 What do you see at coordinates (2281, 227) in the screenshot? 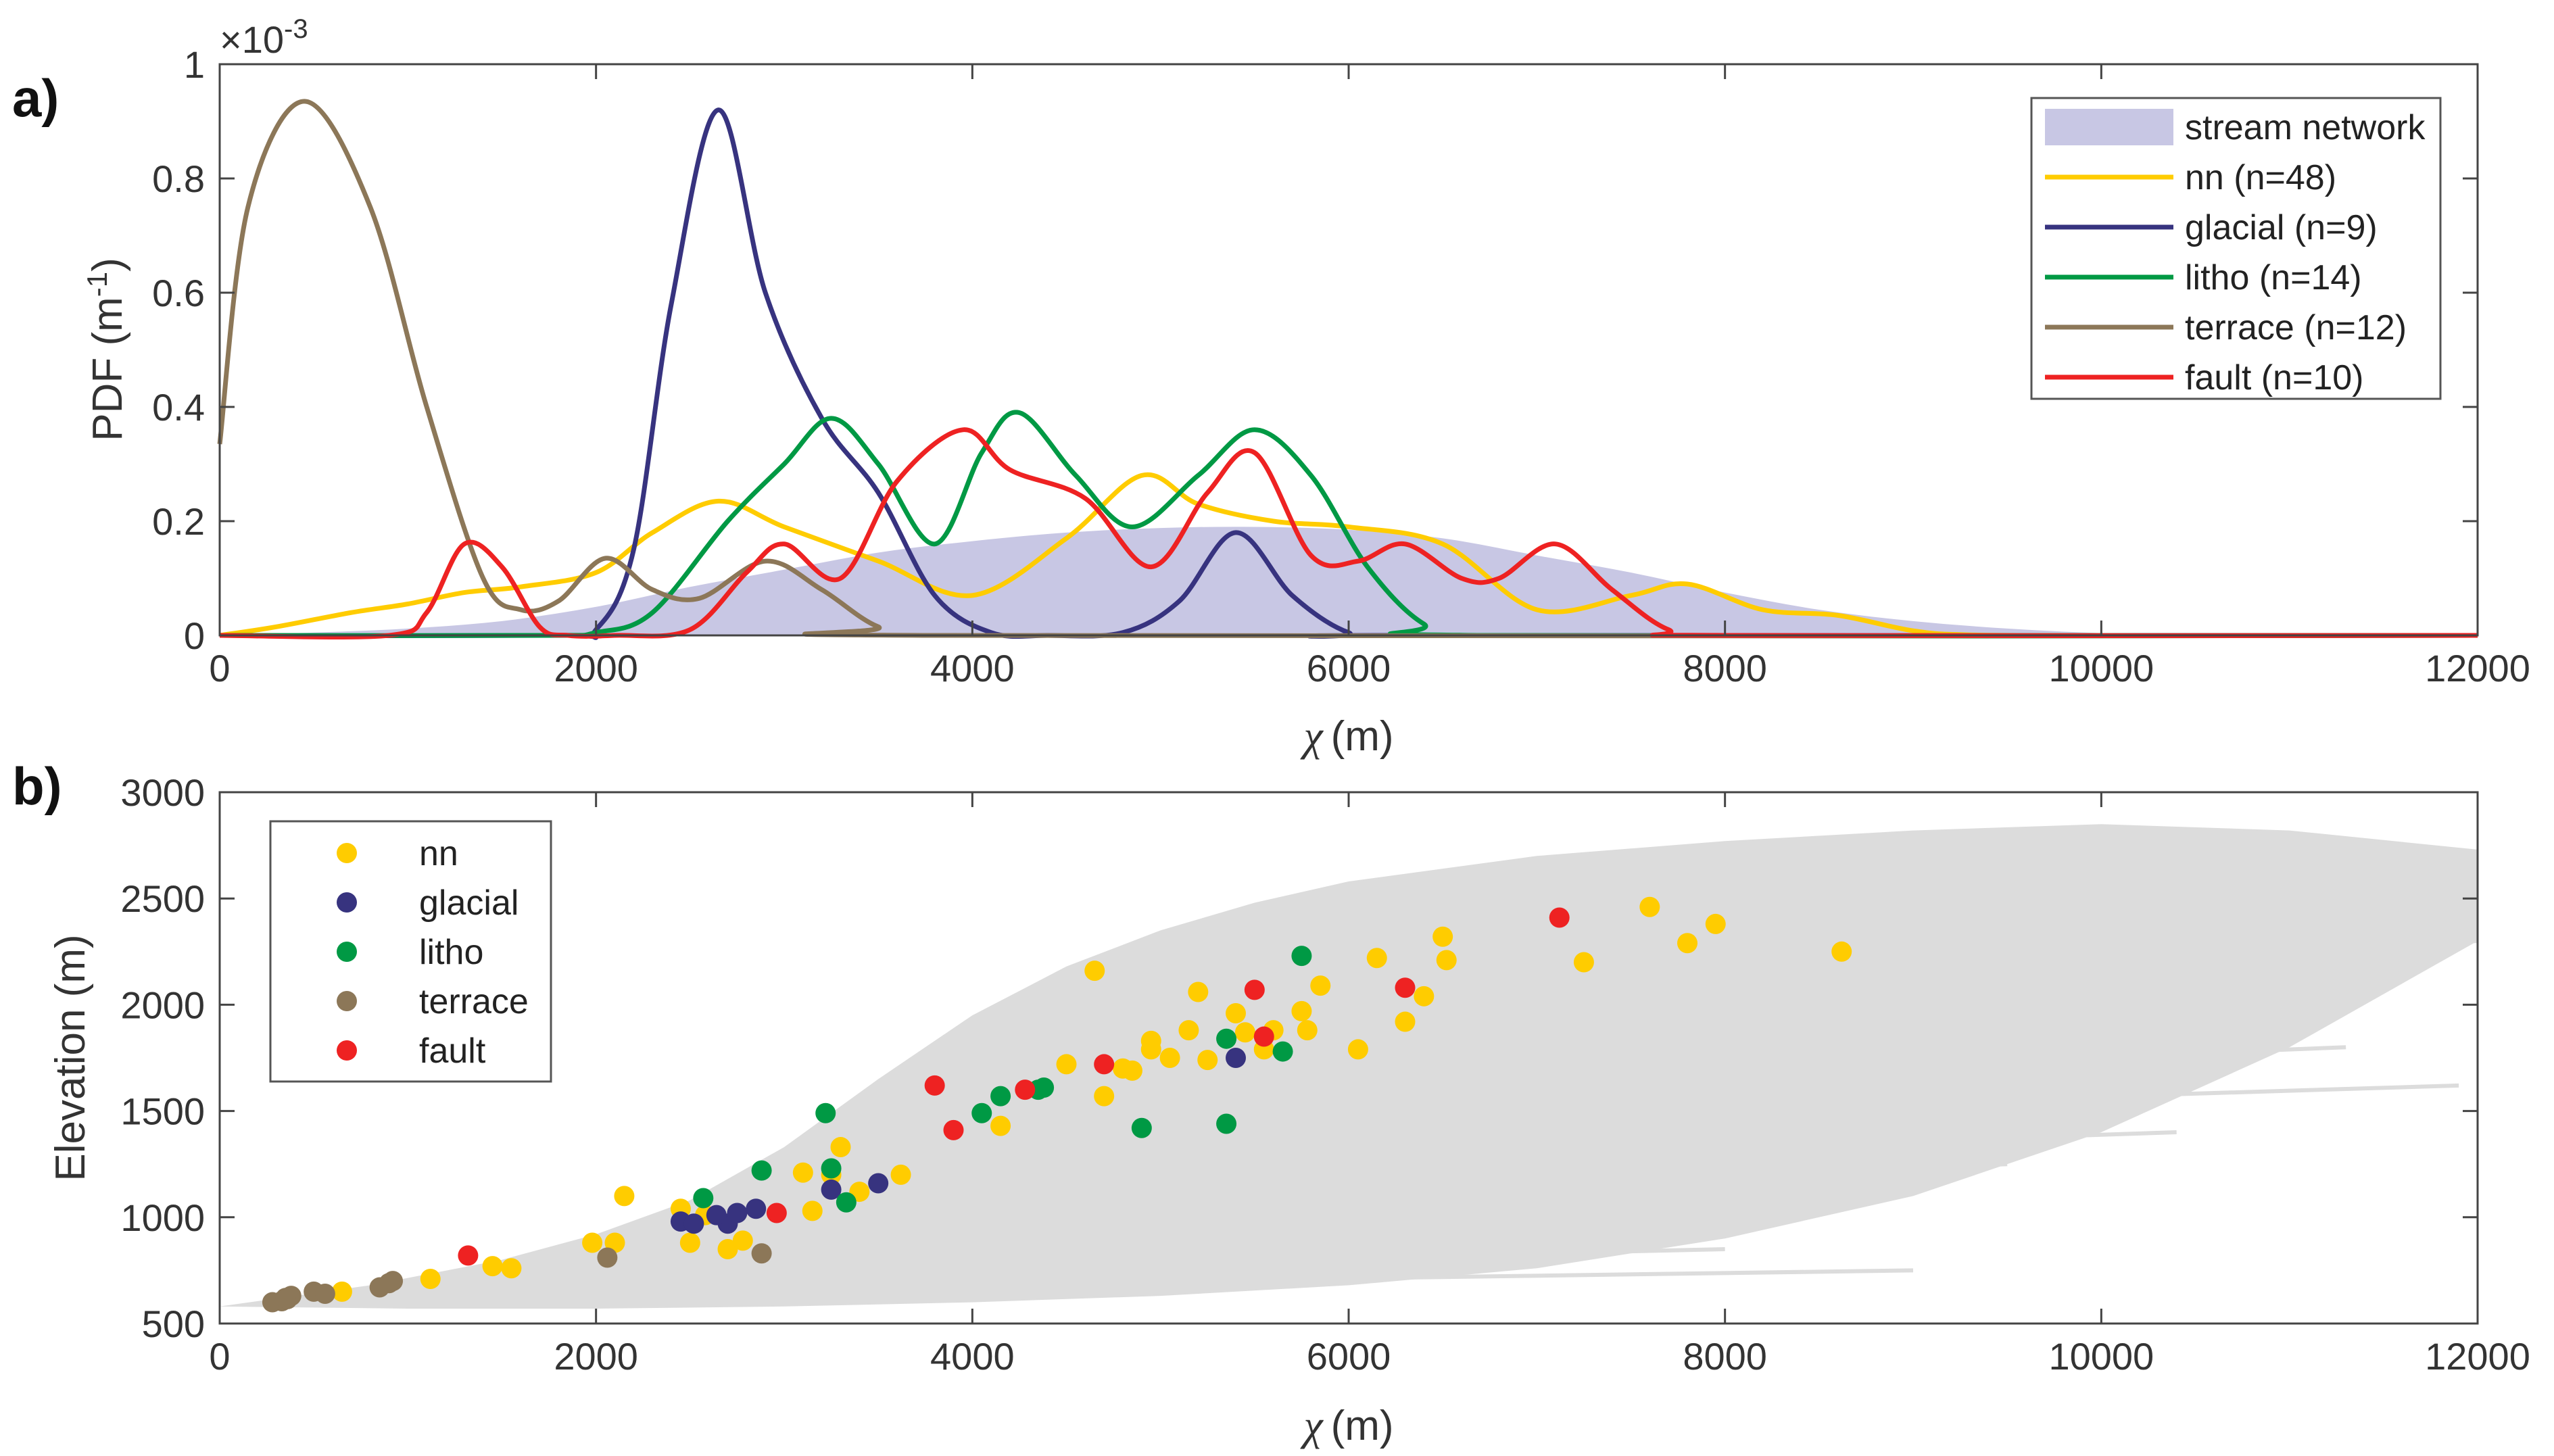
I see `glacial-legend-label: glacial (n=9)` at bounding box center [2281, 227].